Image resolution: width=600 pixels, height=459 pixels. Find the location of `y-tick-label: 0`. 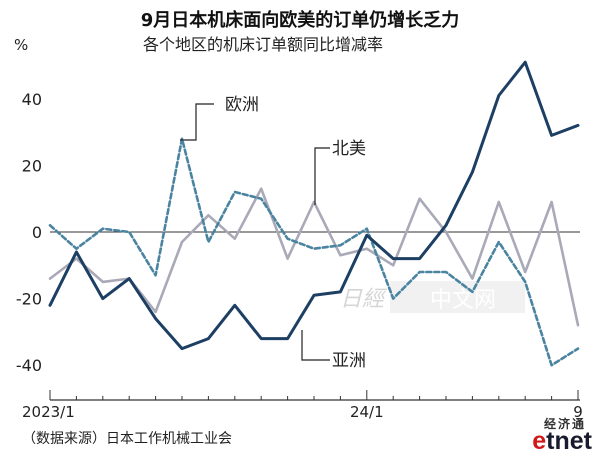

y-tick-label: 0 is located at coordinates (37, 232).